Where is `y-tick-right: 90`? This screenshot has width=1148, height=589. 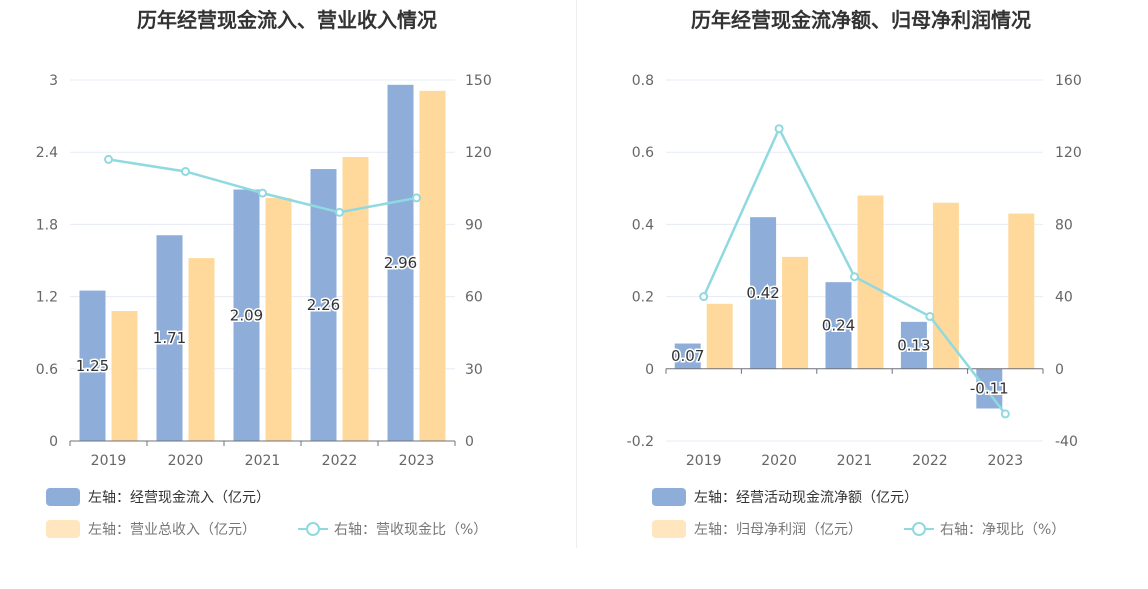
y-tick-right: 90 is located at coordinates (474, 225).